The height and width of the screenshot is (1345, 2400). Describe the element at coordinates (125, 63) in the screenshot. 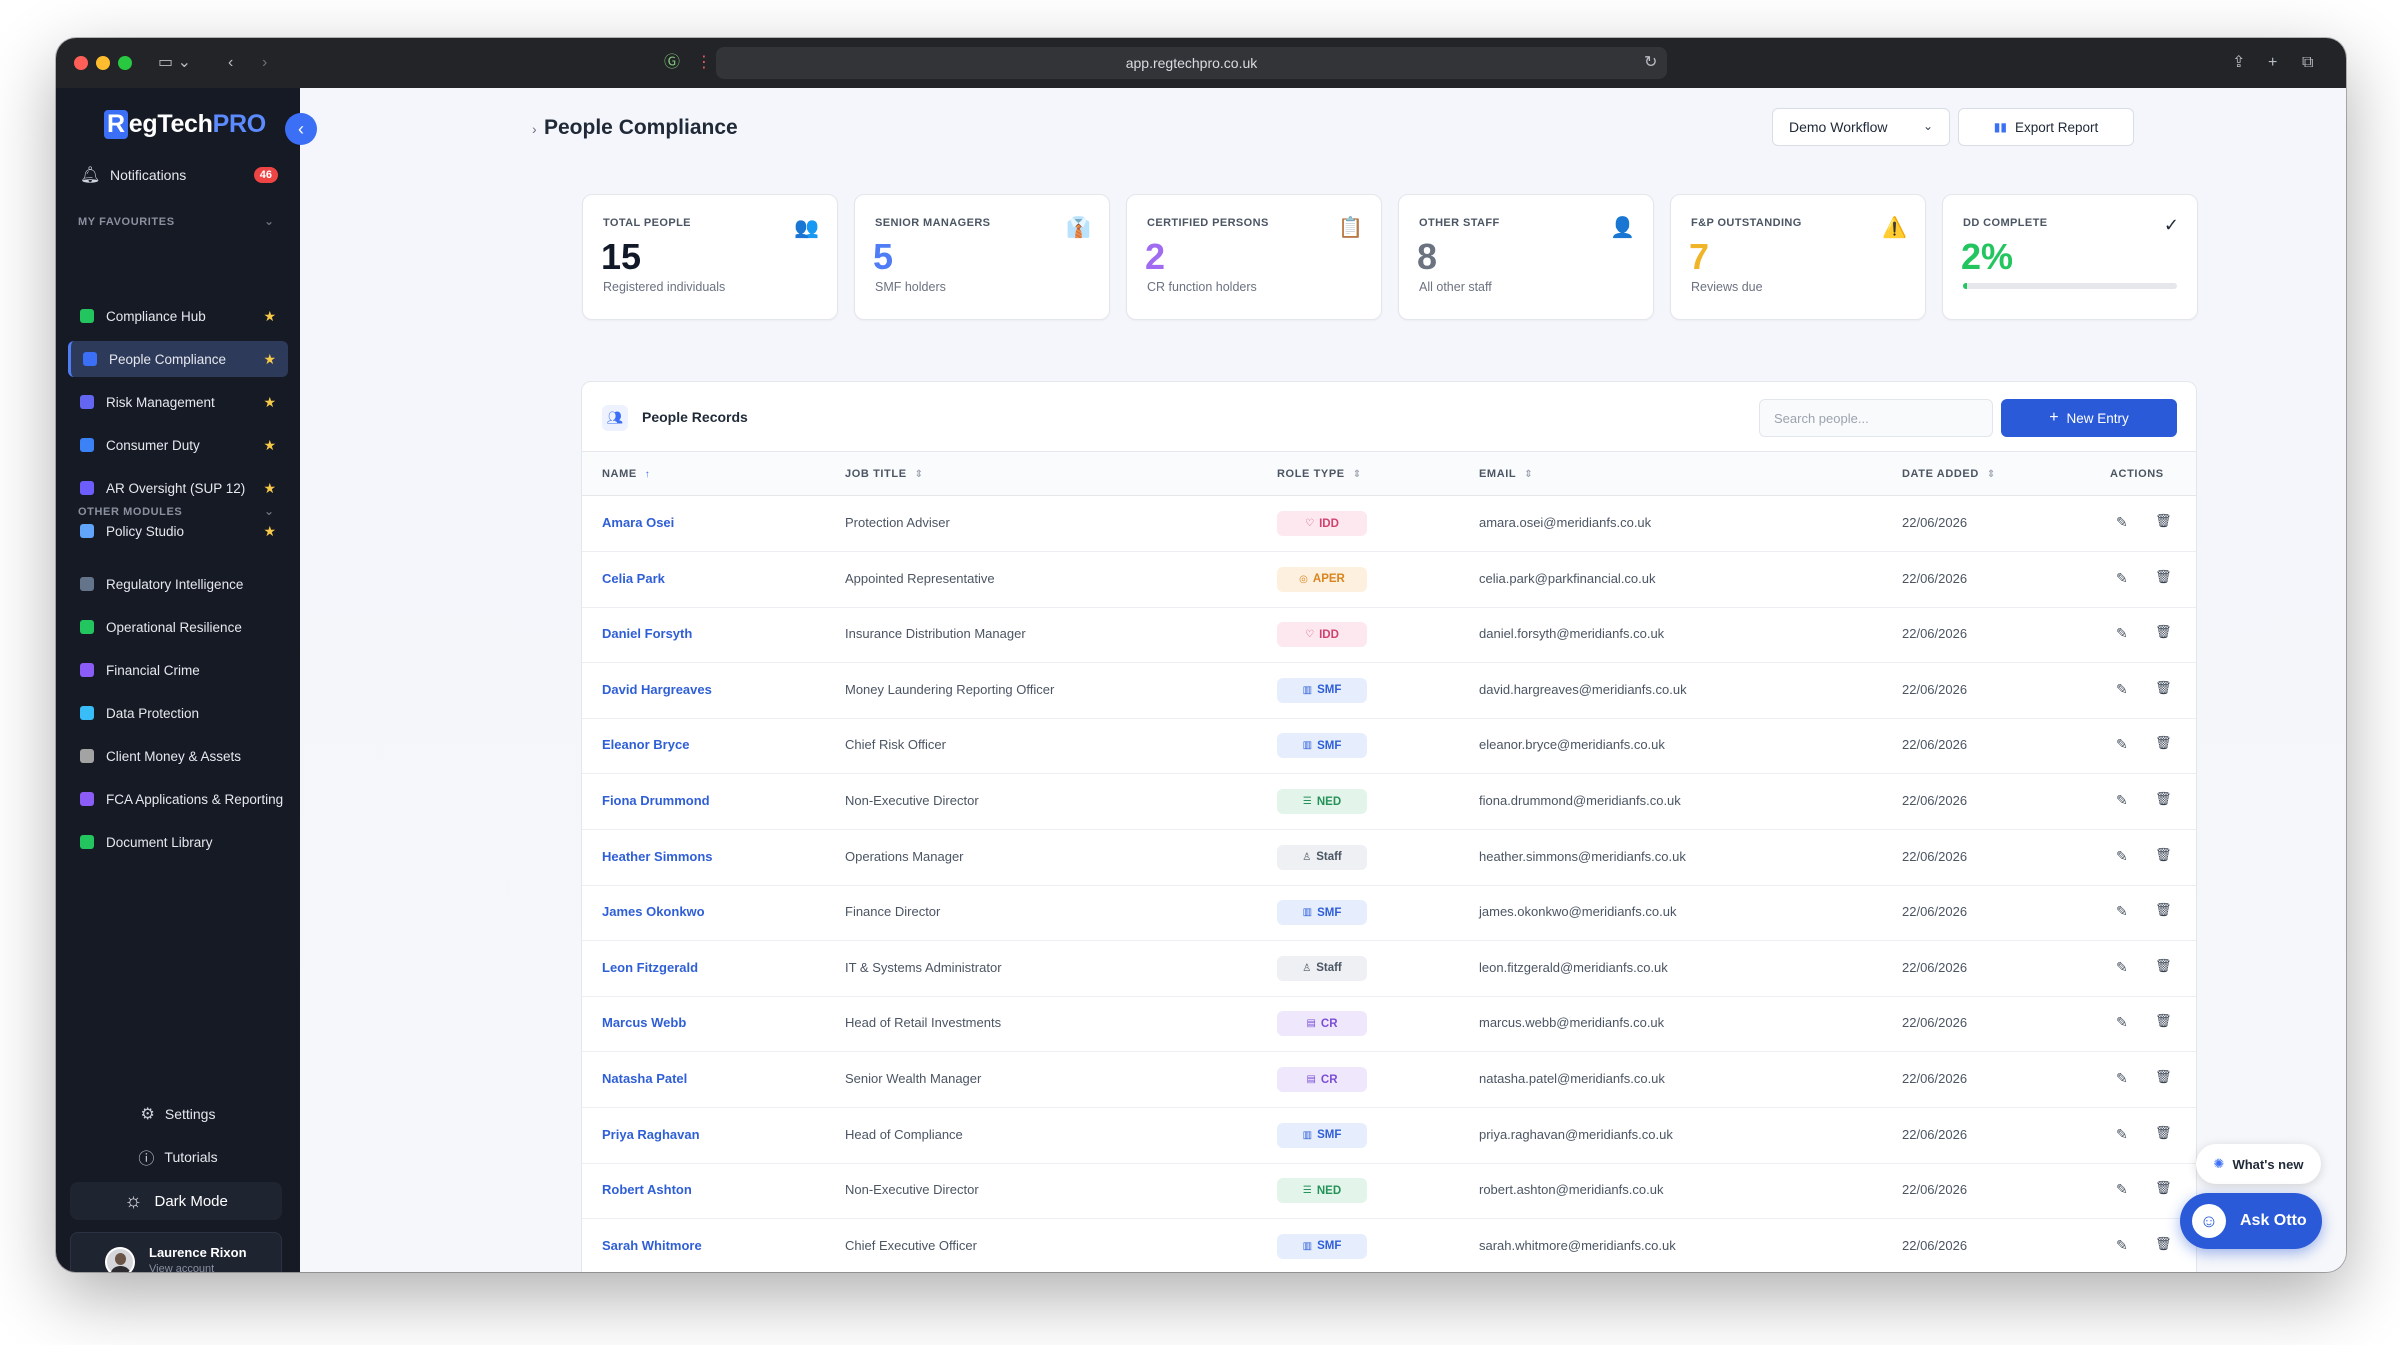

I see `maximize-window-button` at that location.